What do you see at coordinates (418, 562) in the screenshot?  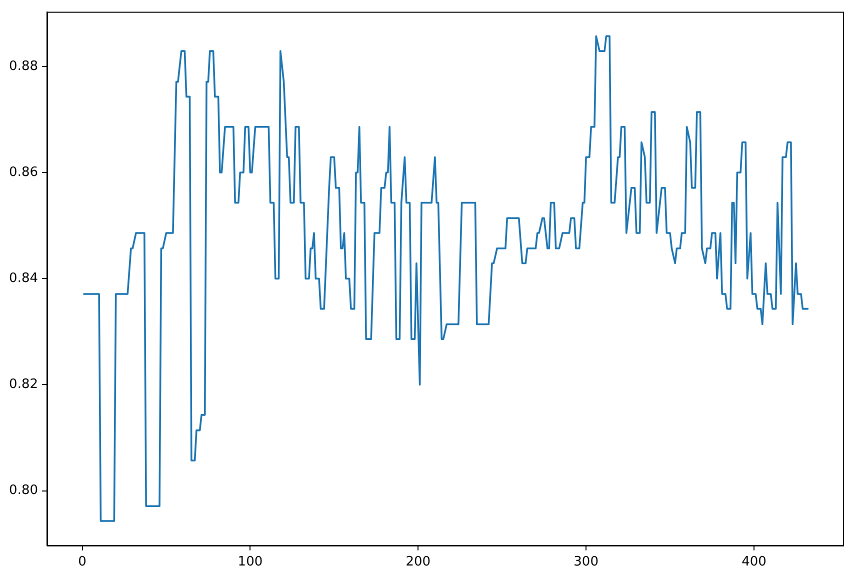 I see `x-tick-label: 200` at bounding box center [418, 562].